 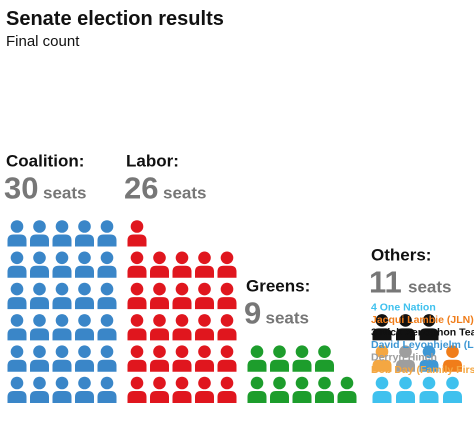 I want to click on party-label: Greens:, so click(x=278, y=286).